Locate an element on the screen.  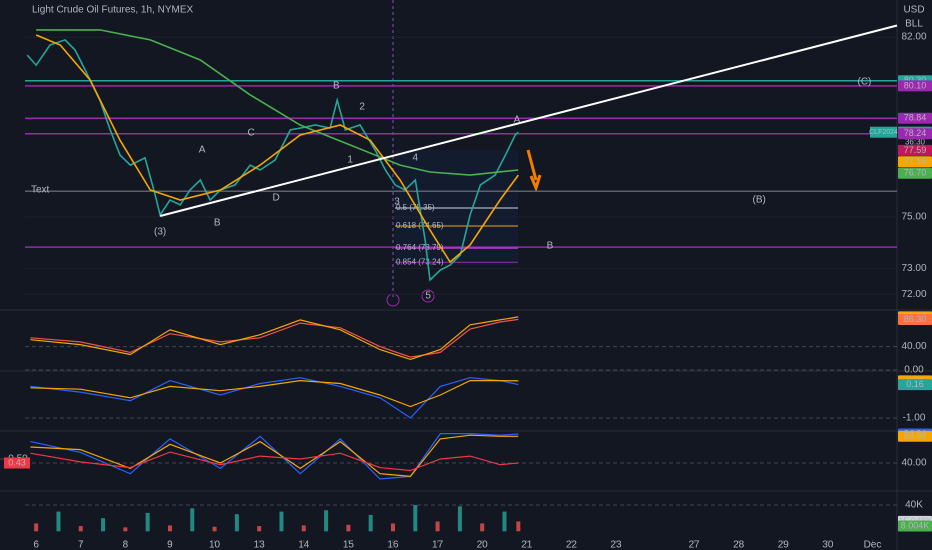
x-tick-label: 20 is located at coordinates (483, 545).